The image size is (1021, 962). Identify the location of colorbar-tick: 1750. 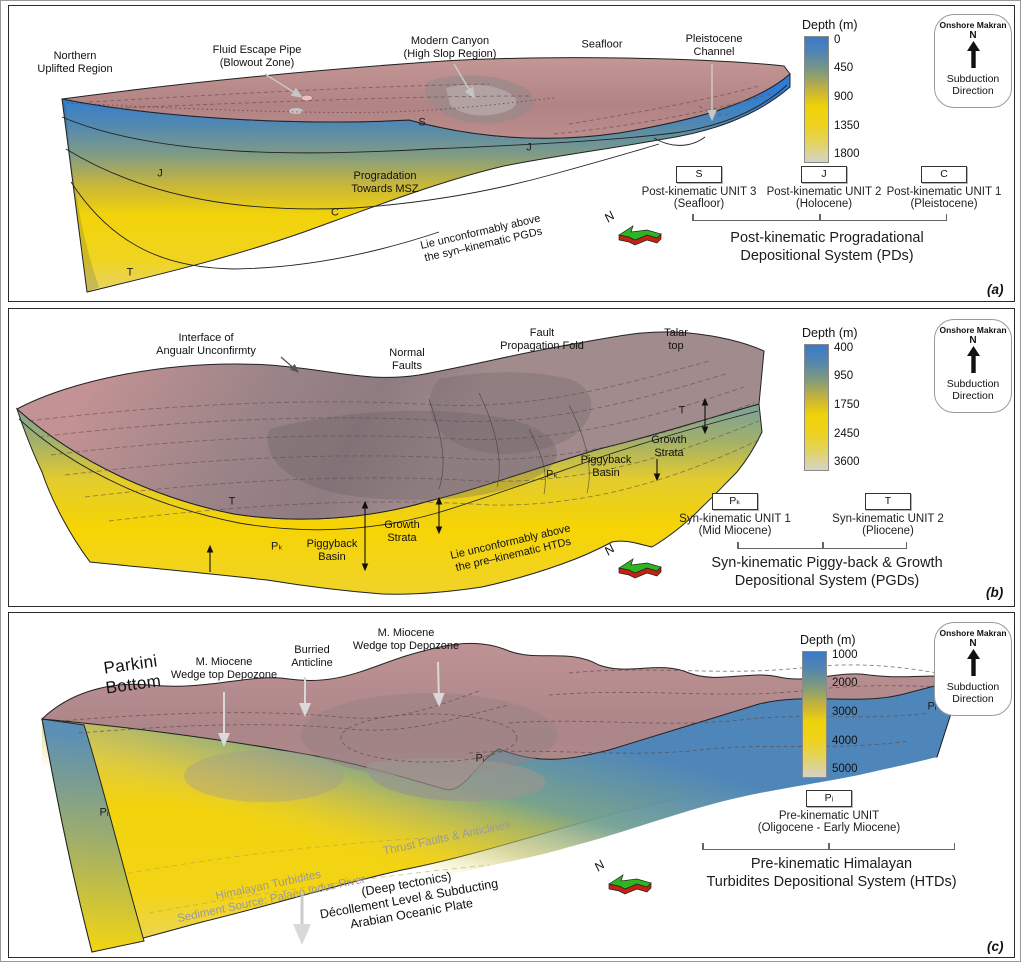
(847, 405).